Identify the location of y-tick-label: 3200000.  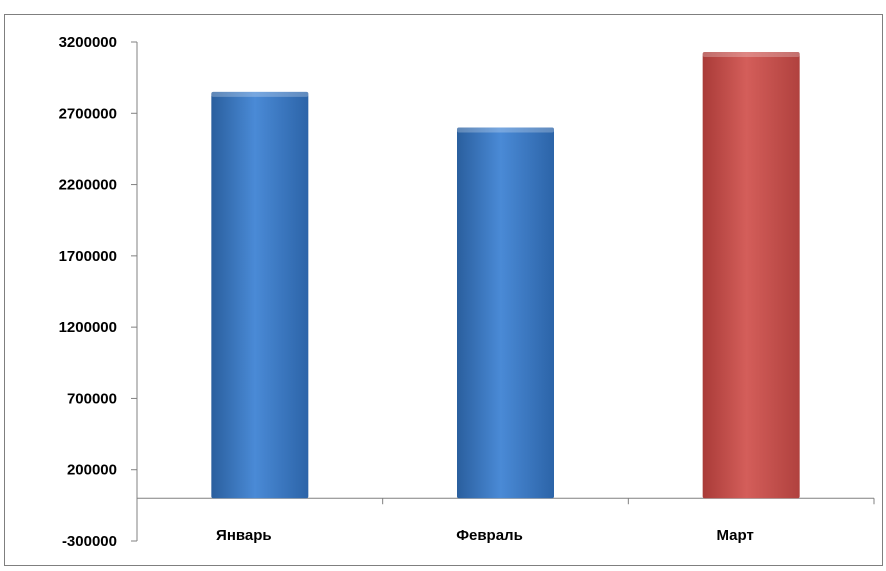
(88, 42).